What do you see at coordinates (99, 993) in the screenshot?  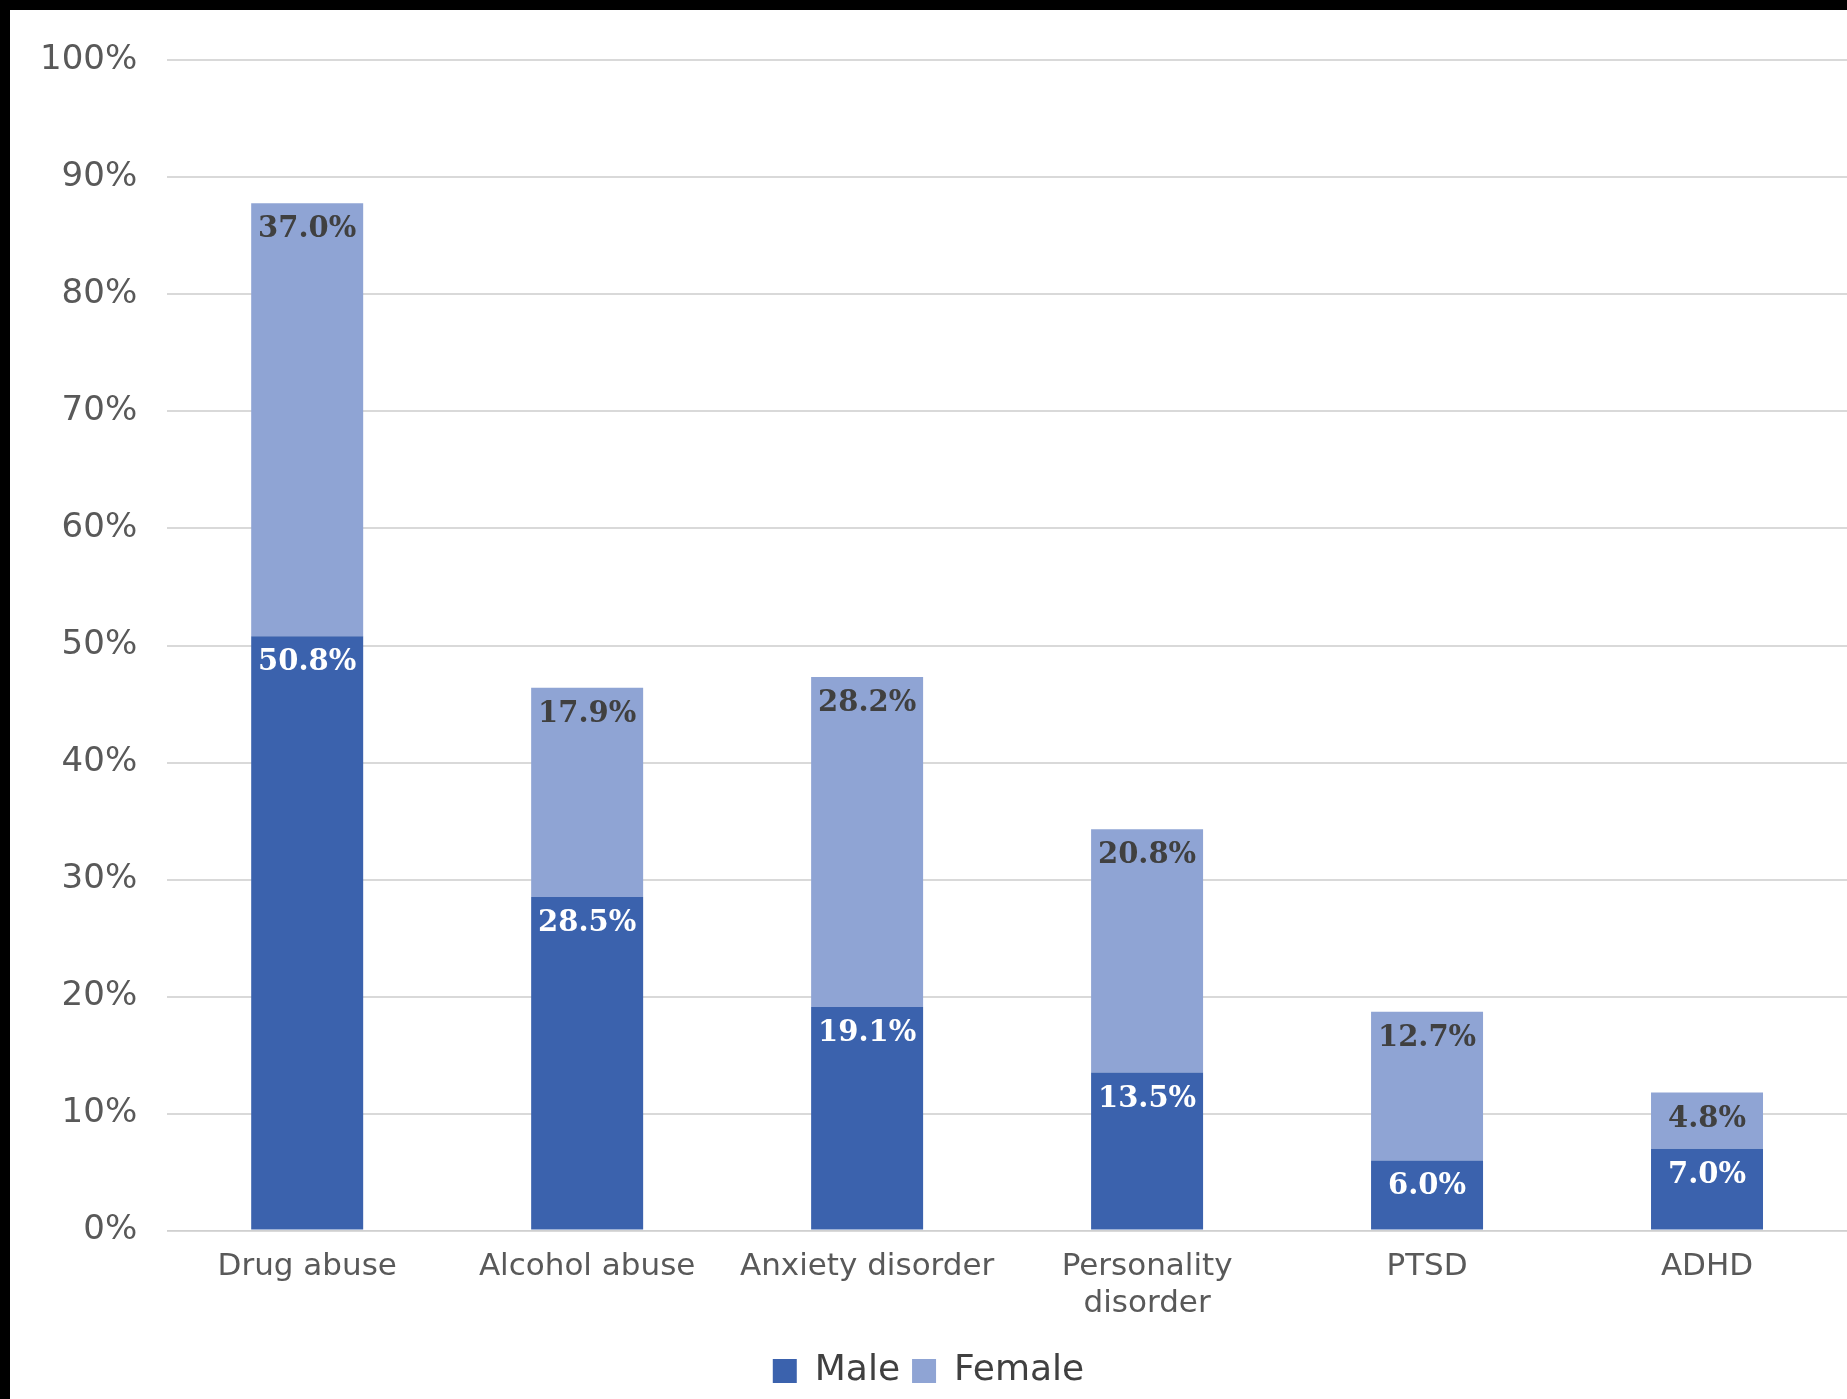 I see `y-tick-label: 20%` at bounding box center [99, 993].